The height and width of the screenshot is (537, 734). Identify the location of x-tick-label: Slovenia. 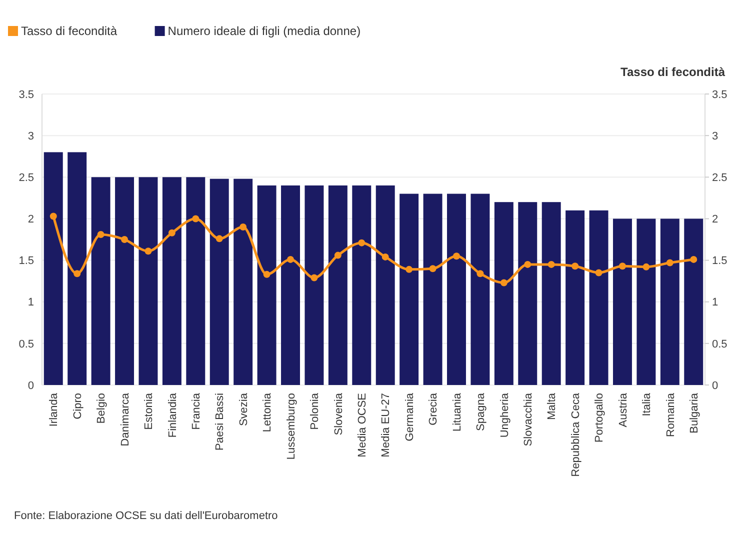
(338, 414).